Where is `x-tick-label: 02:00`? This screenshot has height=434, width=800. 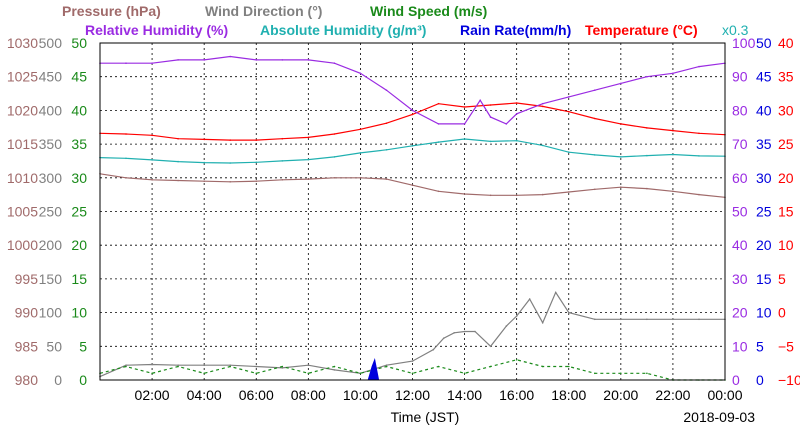 x-tick-label: 02:00 is located at coordinates (152, 395).